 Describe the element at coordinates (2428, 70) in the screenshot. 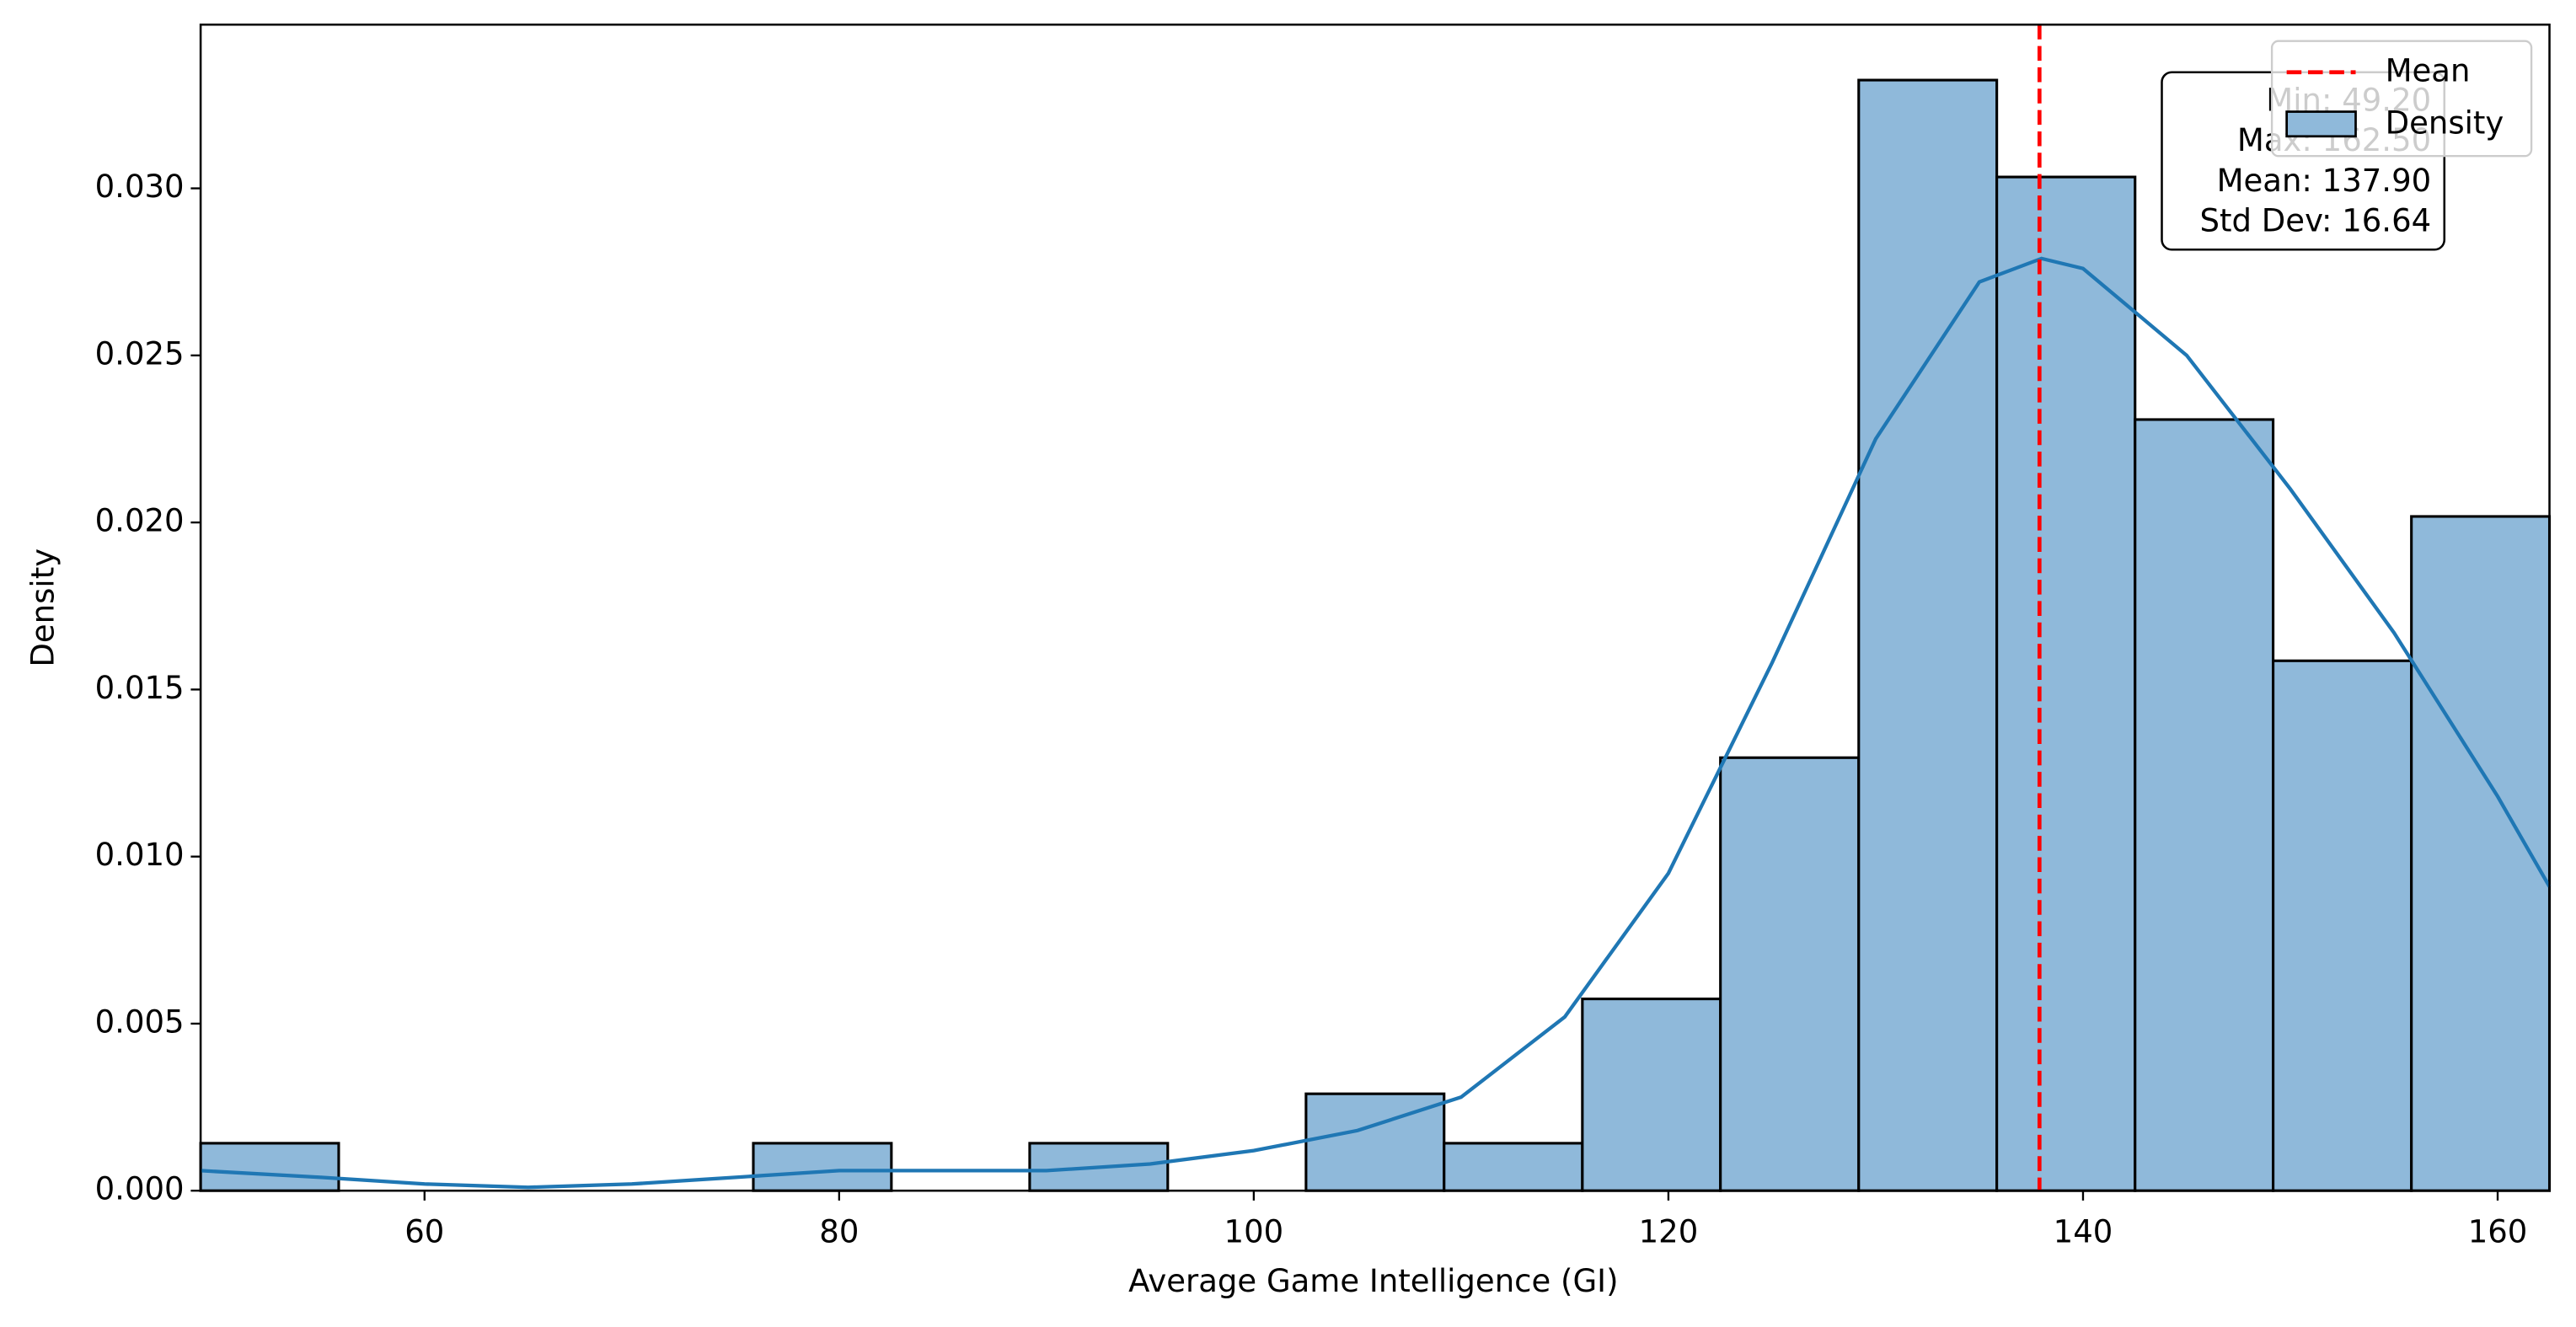

I see `legend-label: Mean` at that location.